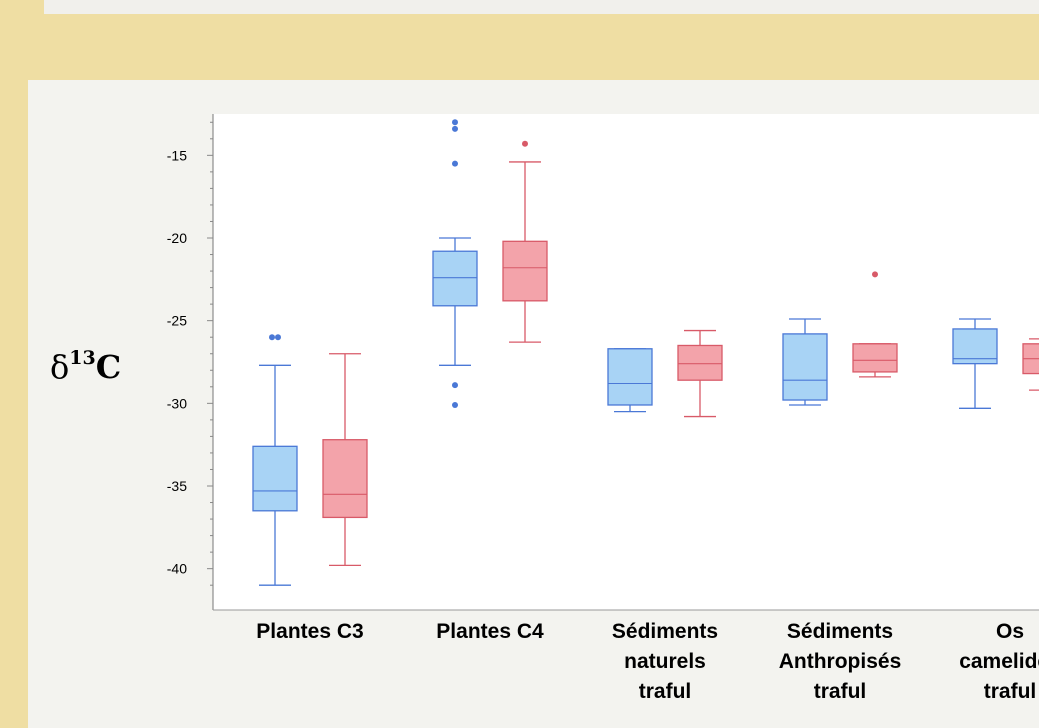 This screenshot has height=728, width=1039. I want to click on y-tick-label: -25, so click(177, 321).